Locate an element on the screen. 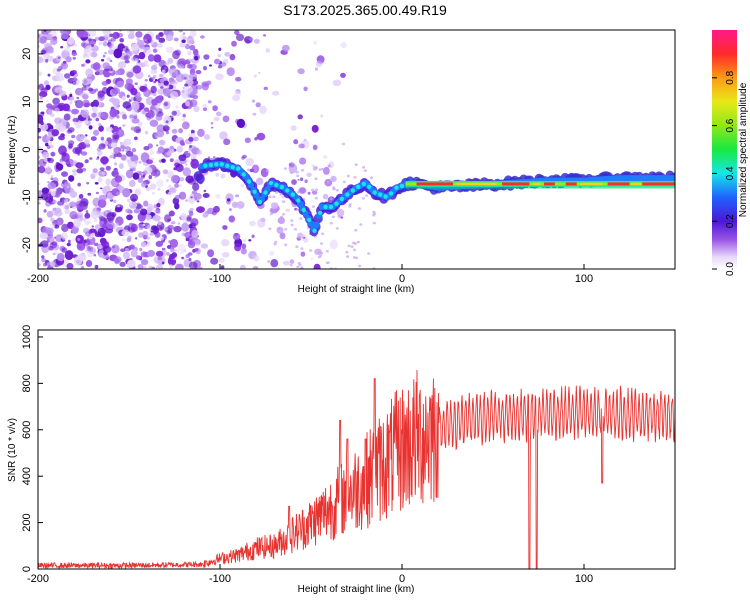  track-halo is located at coordinates (200, 178).